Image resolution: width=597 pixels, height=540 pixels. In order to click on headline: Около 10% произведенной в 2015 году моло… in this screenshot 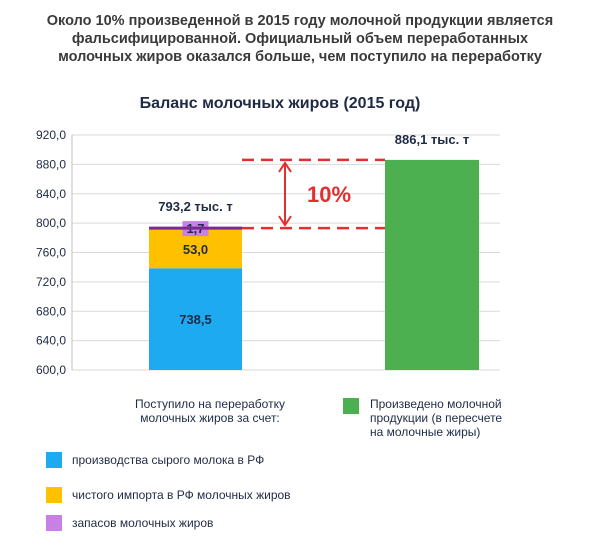, I will do `click(300, 39)`.